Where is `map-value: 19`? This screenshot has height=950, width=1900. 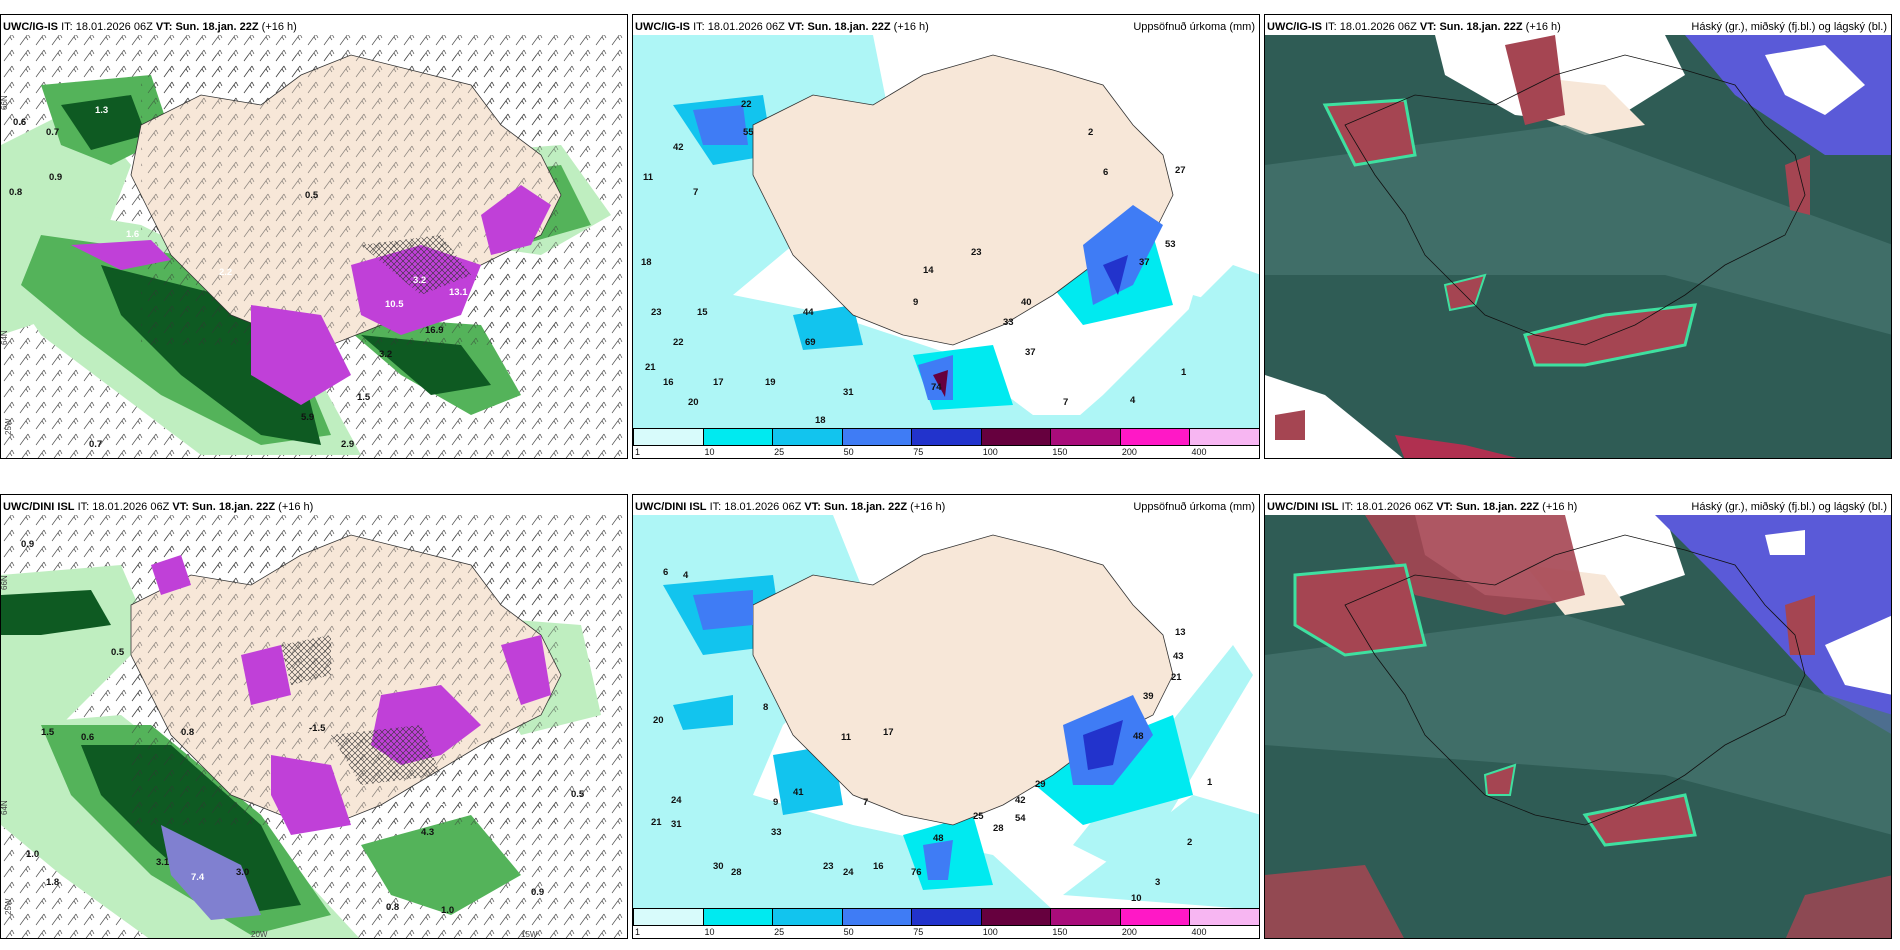
map-value: 19 is located at coordinates (770, 382).